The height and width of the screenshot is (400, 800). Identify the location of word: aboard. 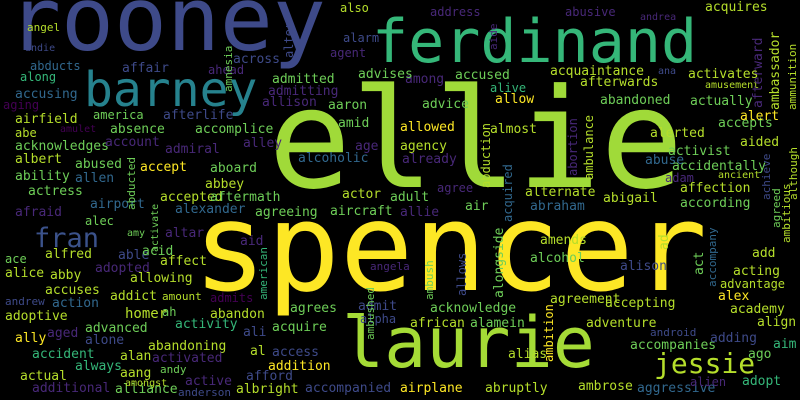
(233, 168).